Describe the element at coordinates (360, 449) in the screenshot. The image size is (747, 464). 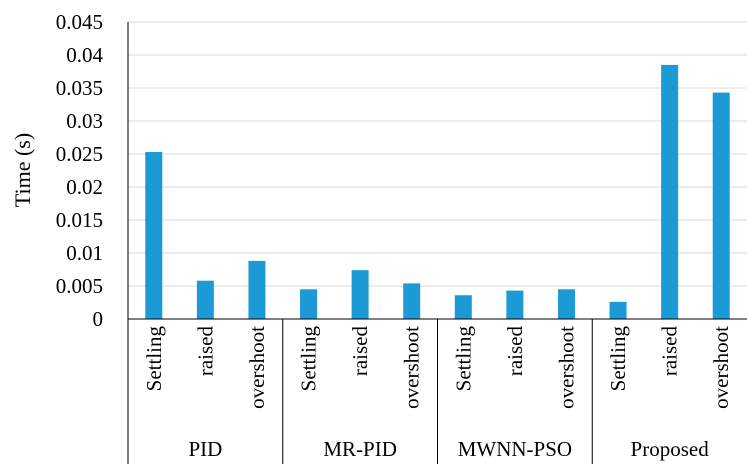
I see `x-group-label: MR-PID` at that location.